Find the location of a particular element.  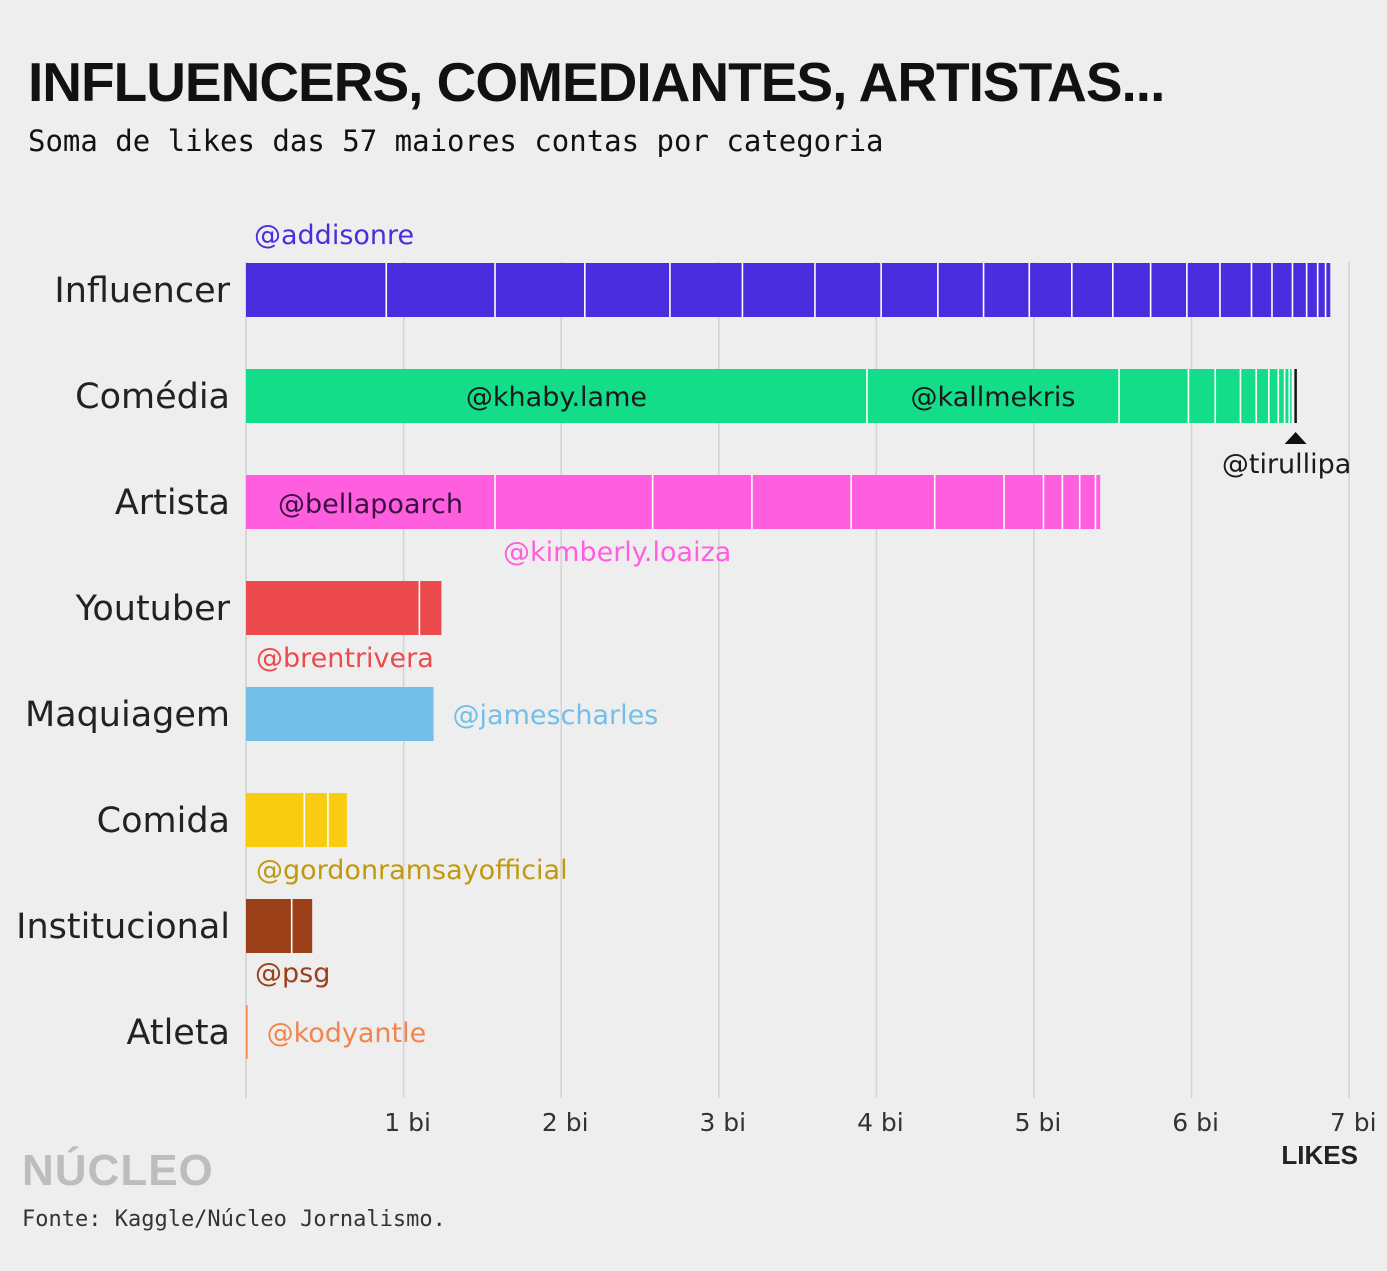

account-label: @brentrivera is located at coordinates (345, 658).